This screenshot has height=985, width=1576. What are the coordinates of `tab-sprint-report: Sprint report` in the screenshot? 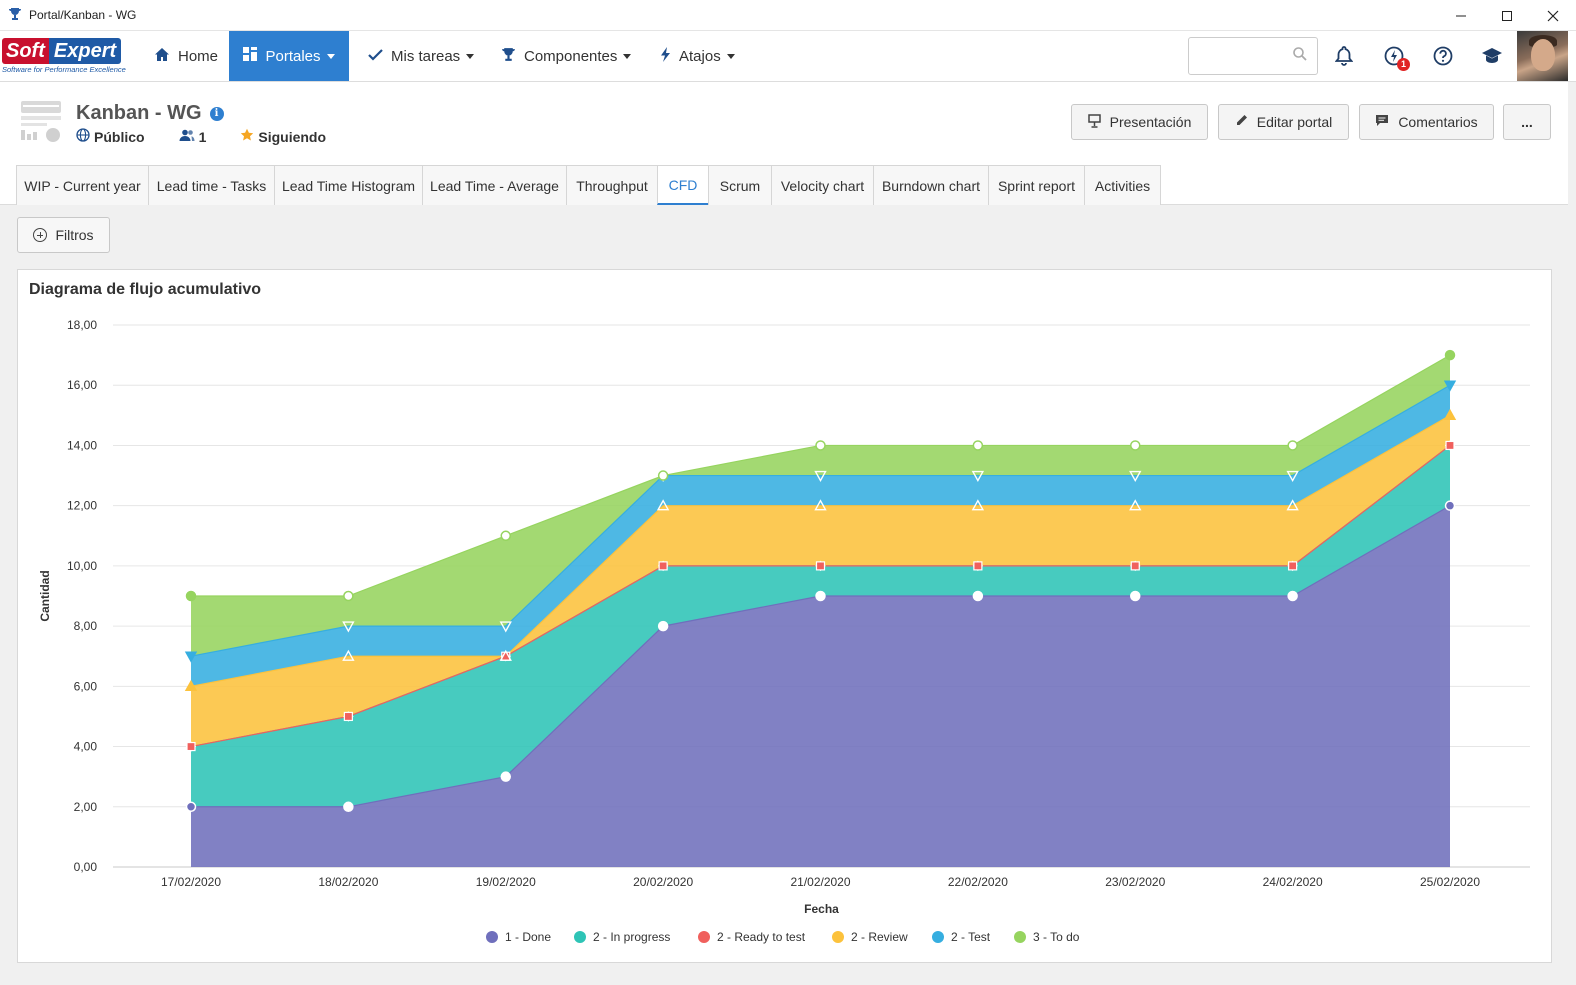 It's located at (1036, 185).